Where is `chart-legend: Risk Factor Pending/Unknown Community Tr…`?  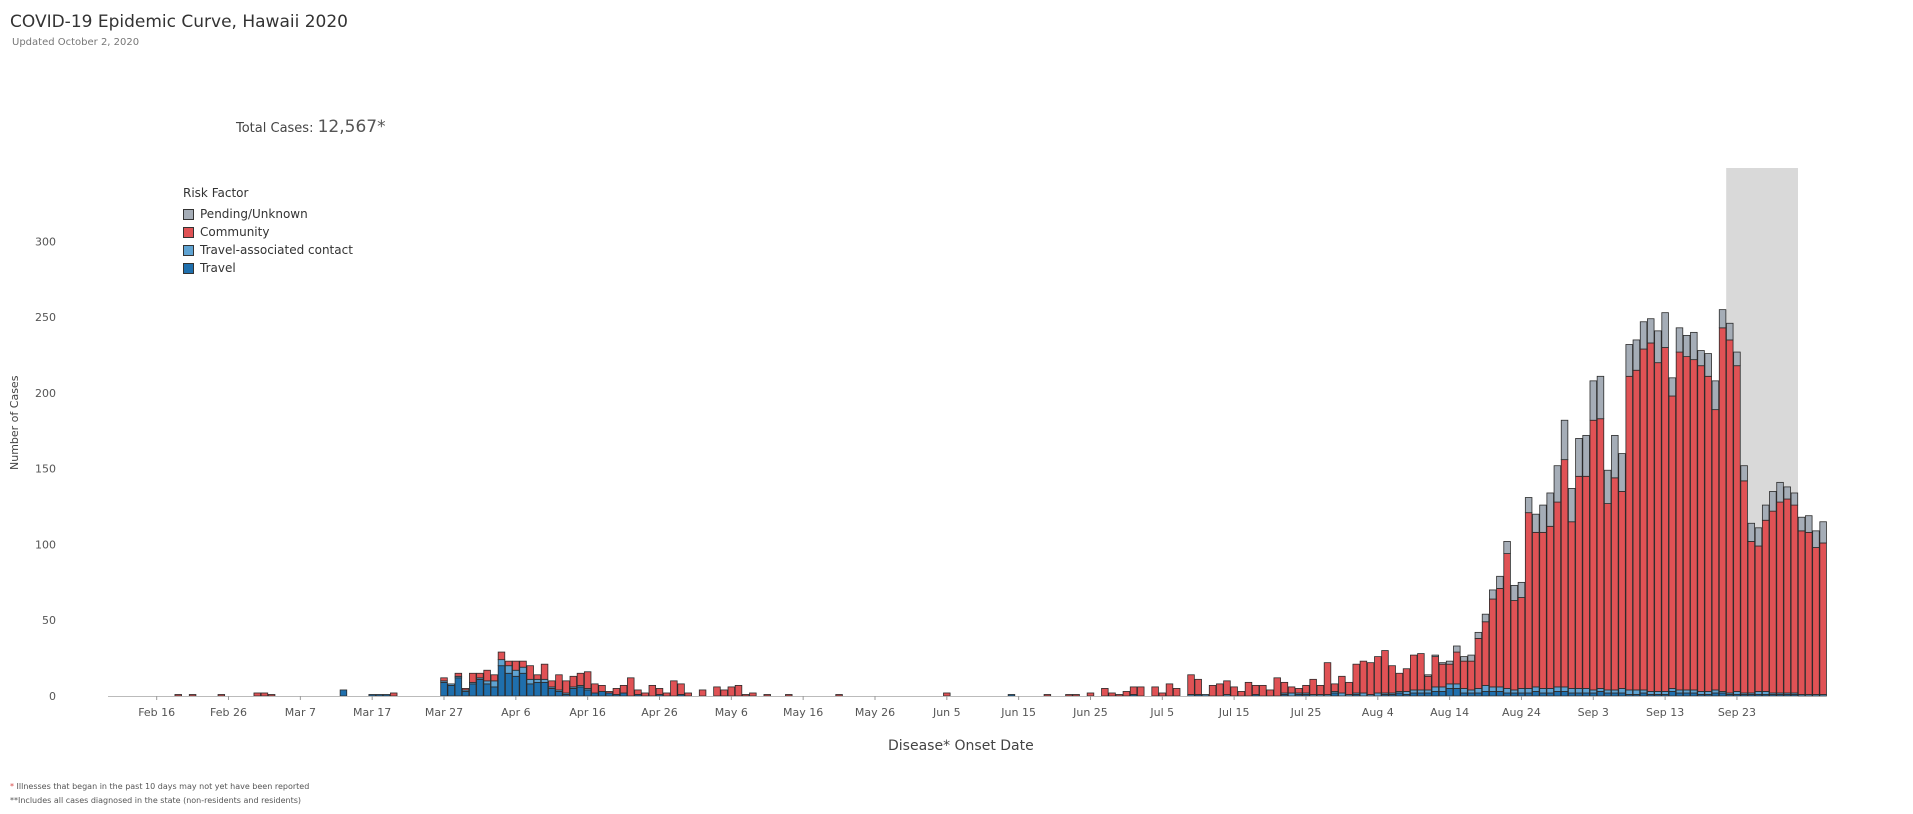 chart-legend: Risk Factor Pending/Unknown Community Tr… is located at coordinates (268, 231).